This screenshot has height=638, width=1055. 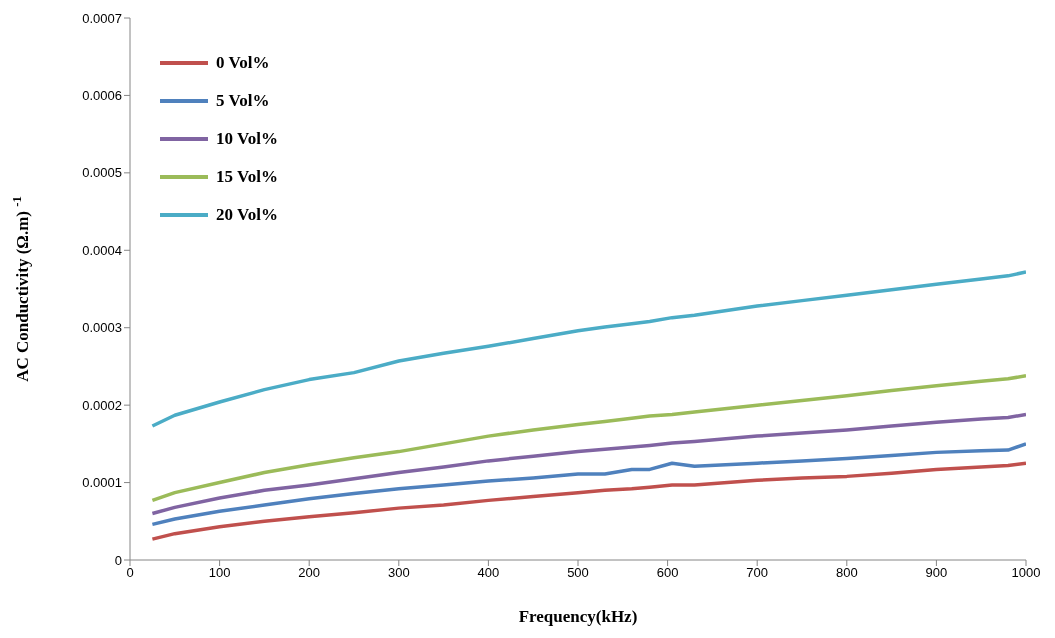 I want to click on x-tick-label: 100, so click(x=219, y=573).